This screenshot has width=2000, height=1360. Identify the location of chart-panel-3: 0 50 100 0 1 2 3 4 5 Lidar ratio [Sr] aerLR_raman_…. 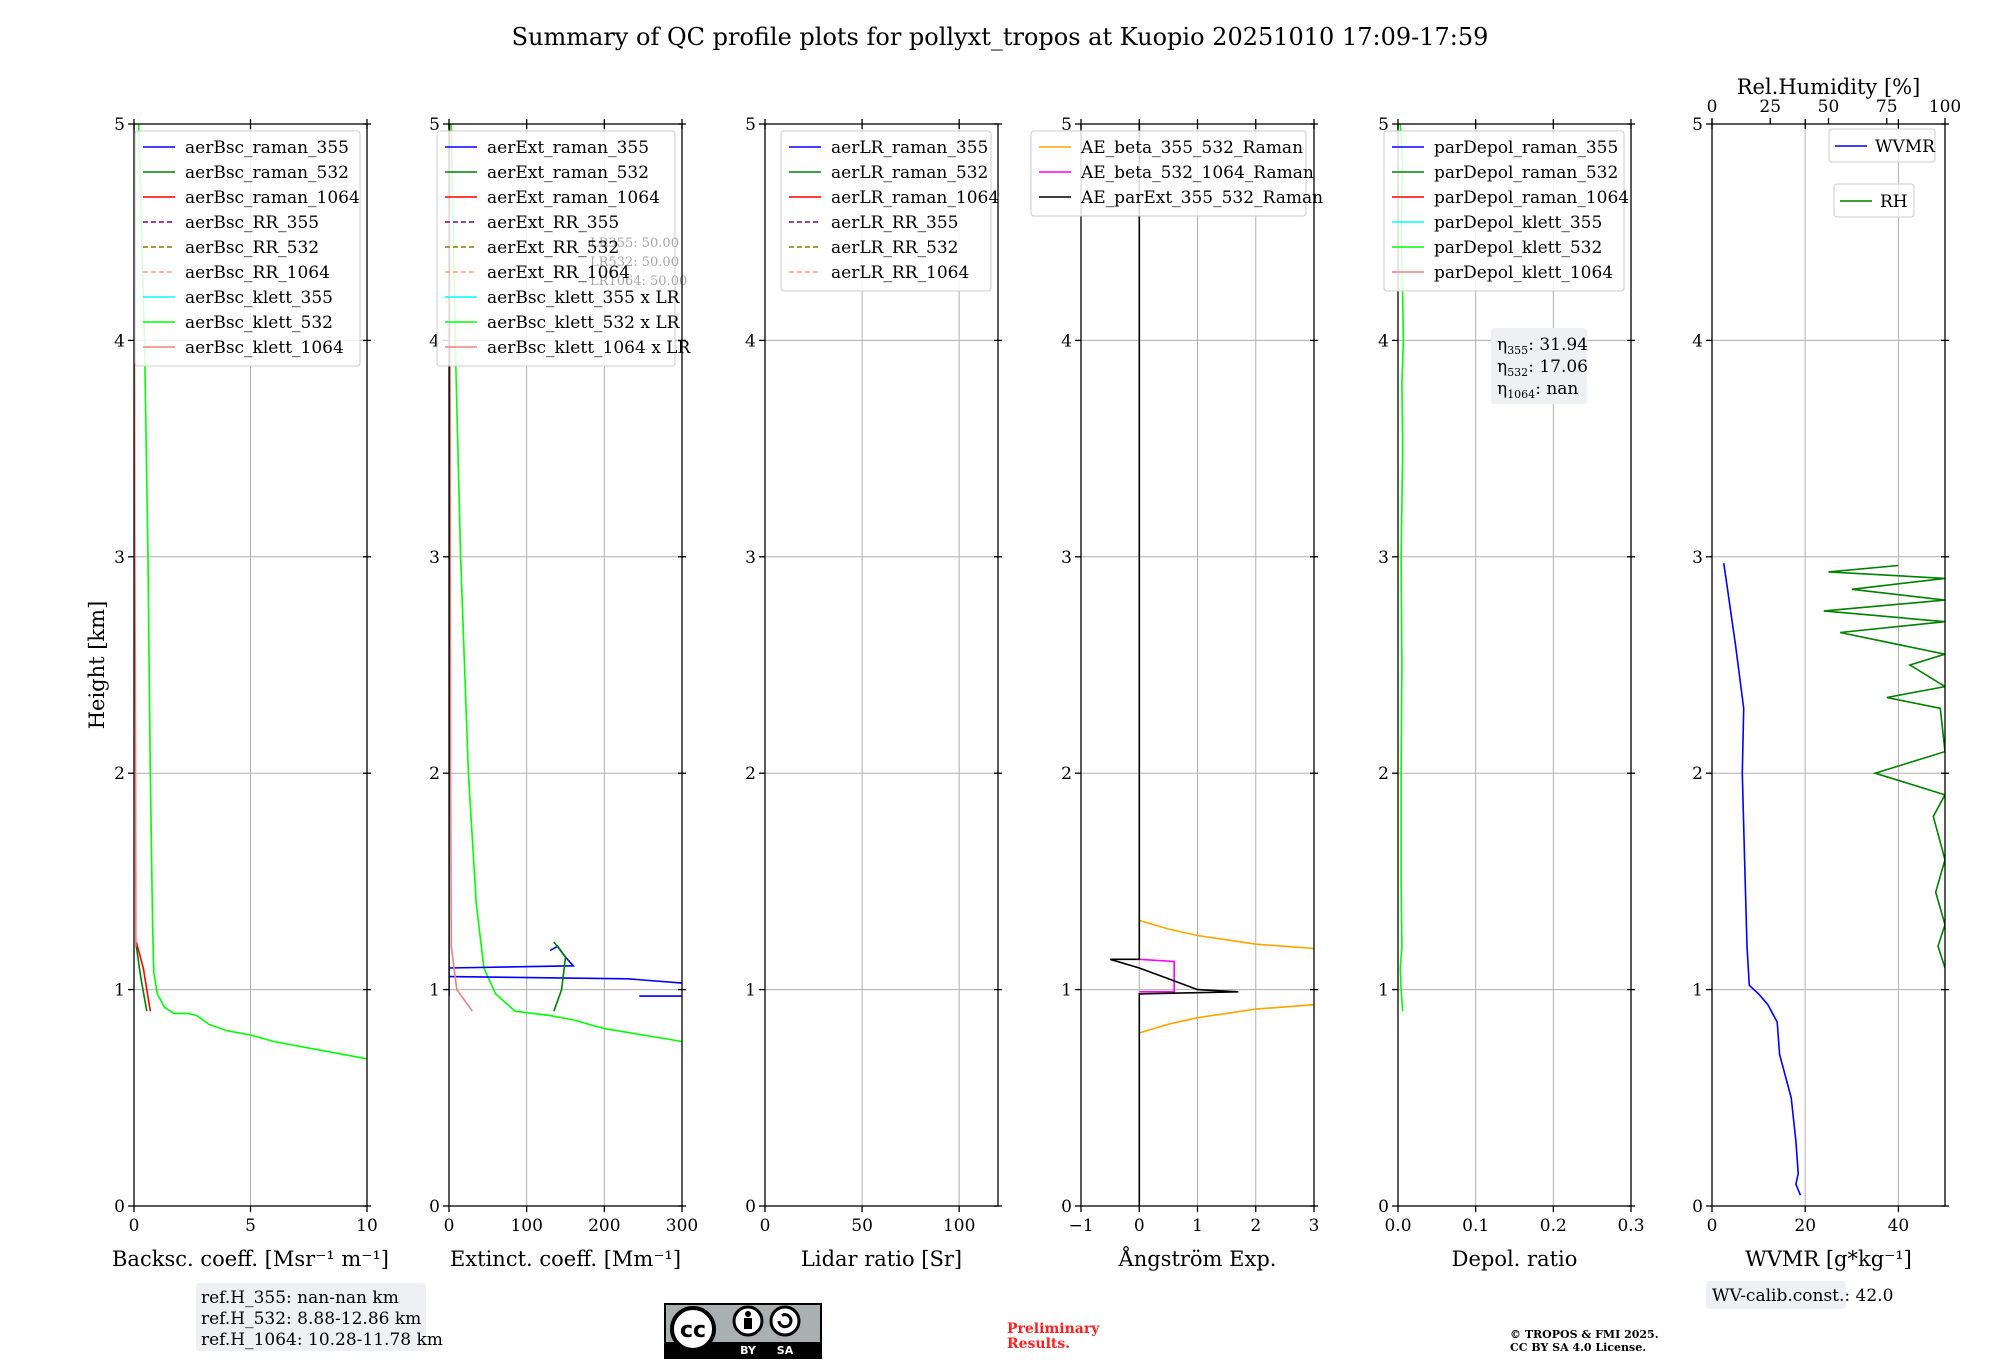
(873, 693).